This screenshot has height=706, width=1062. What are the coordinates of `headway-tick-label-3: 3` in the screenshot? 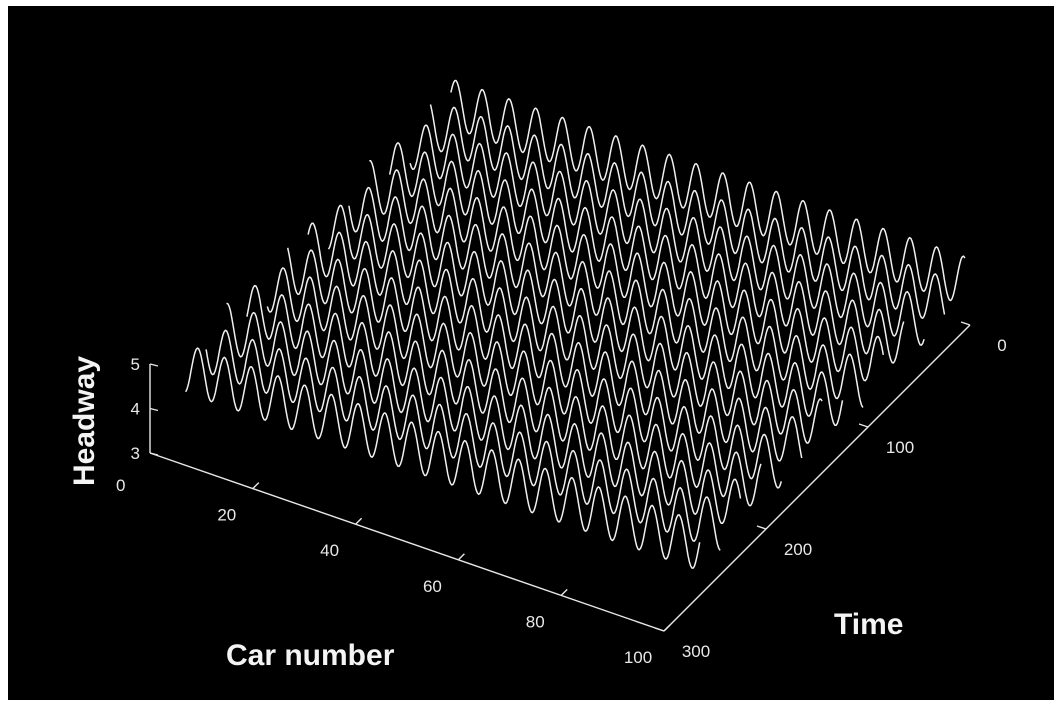 It's located at (135, 453).